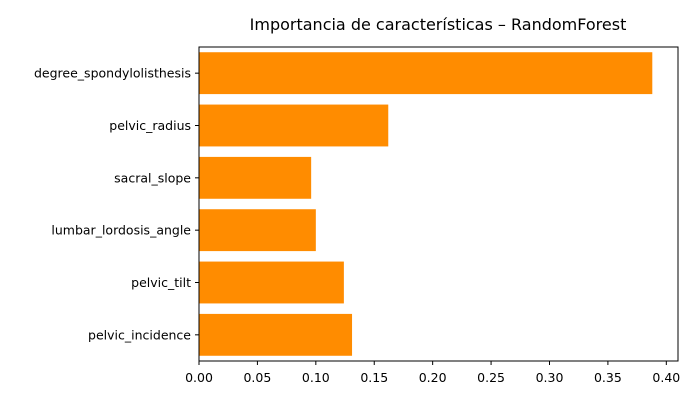  Describe the element at coordinates (550, 377) in the screenshot. I see `x-tick-label: 0.30` at that location.